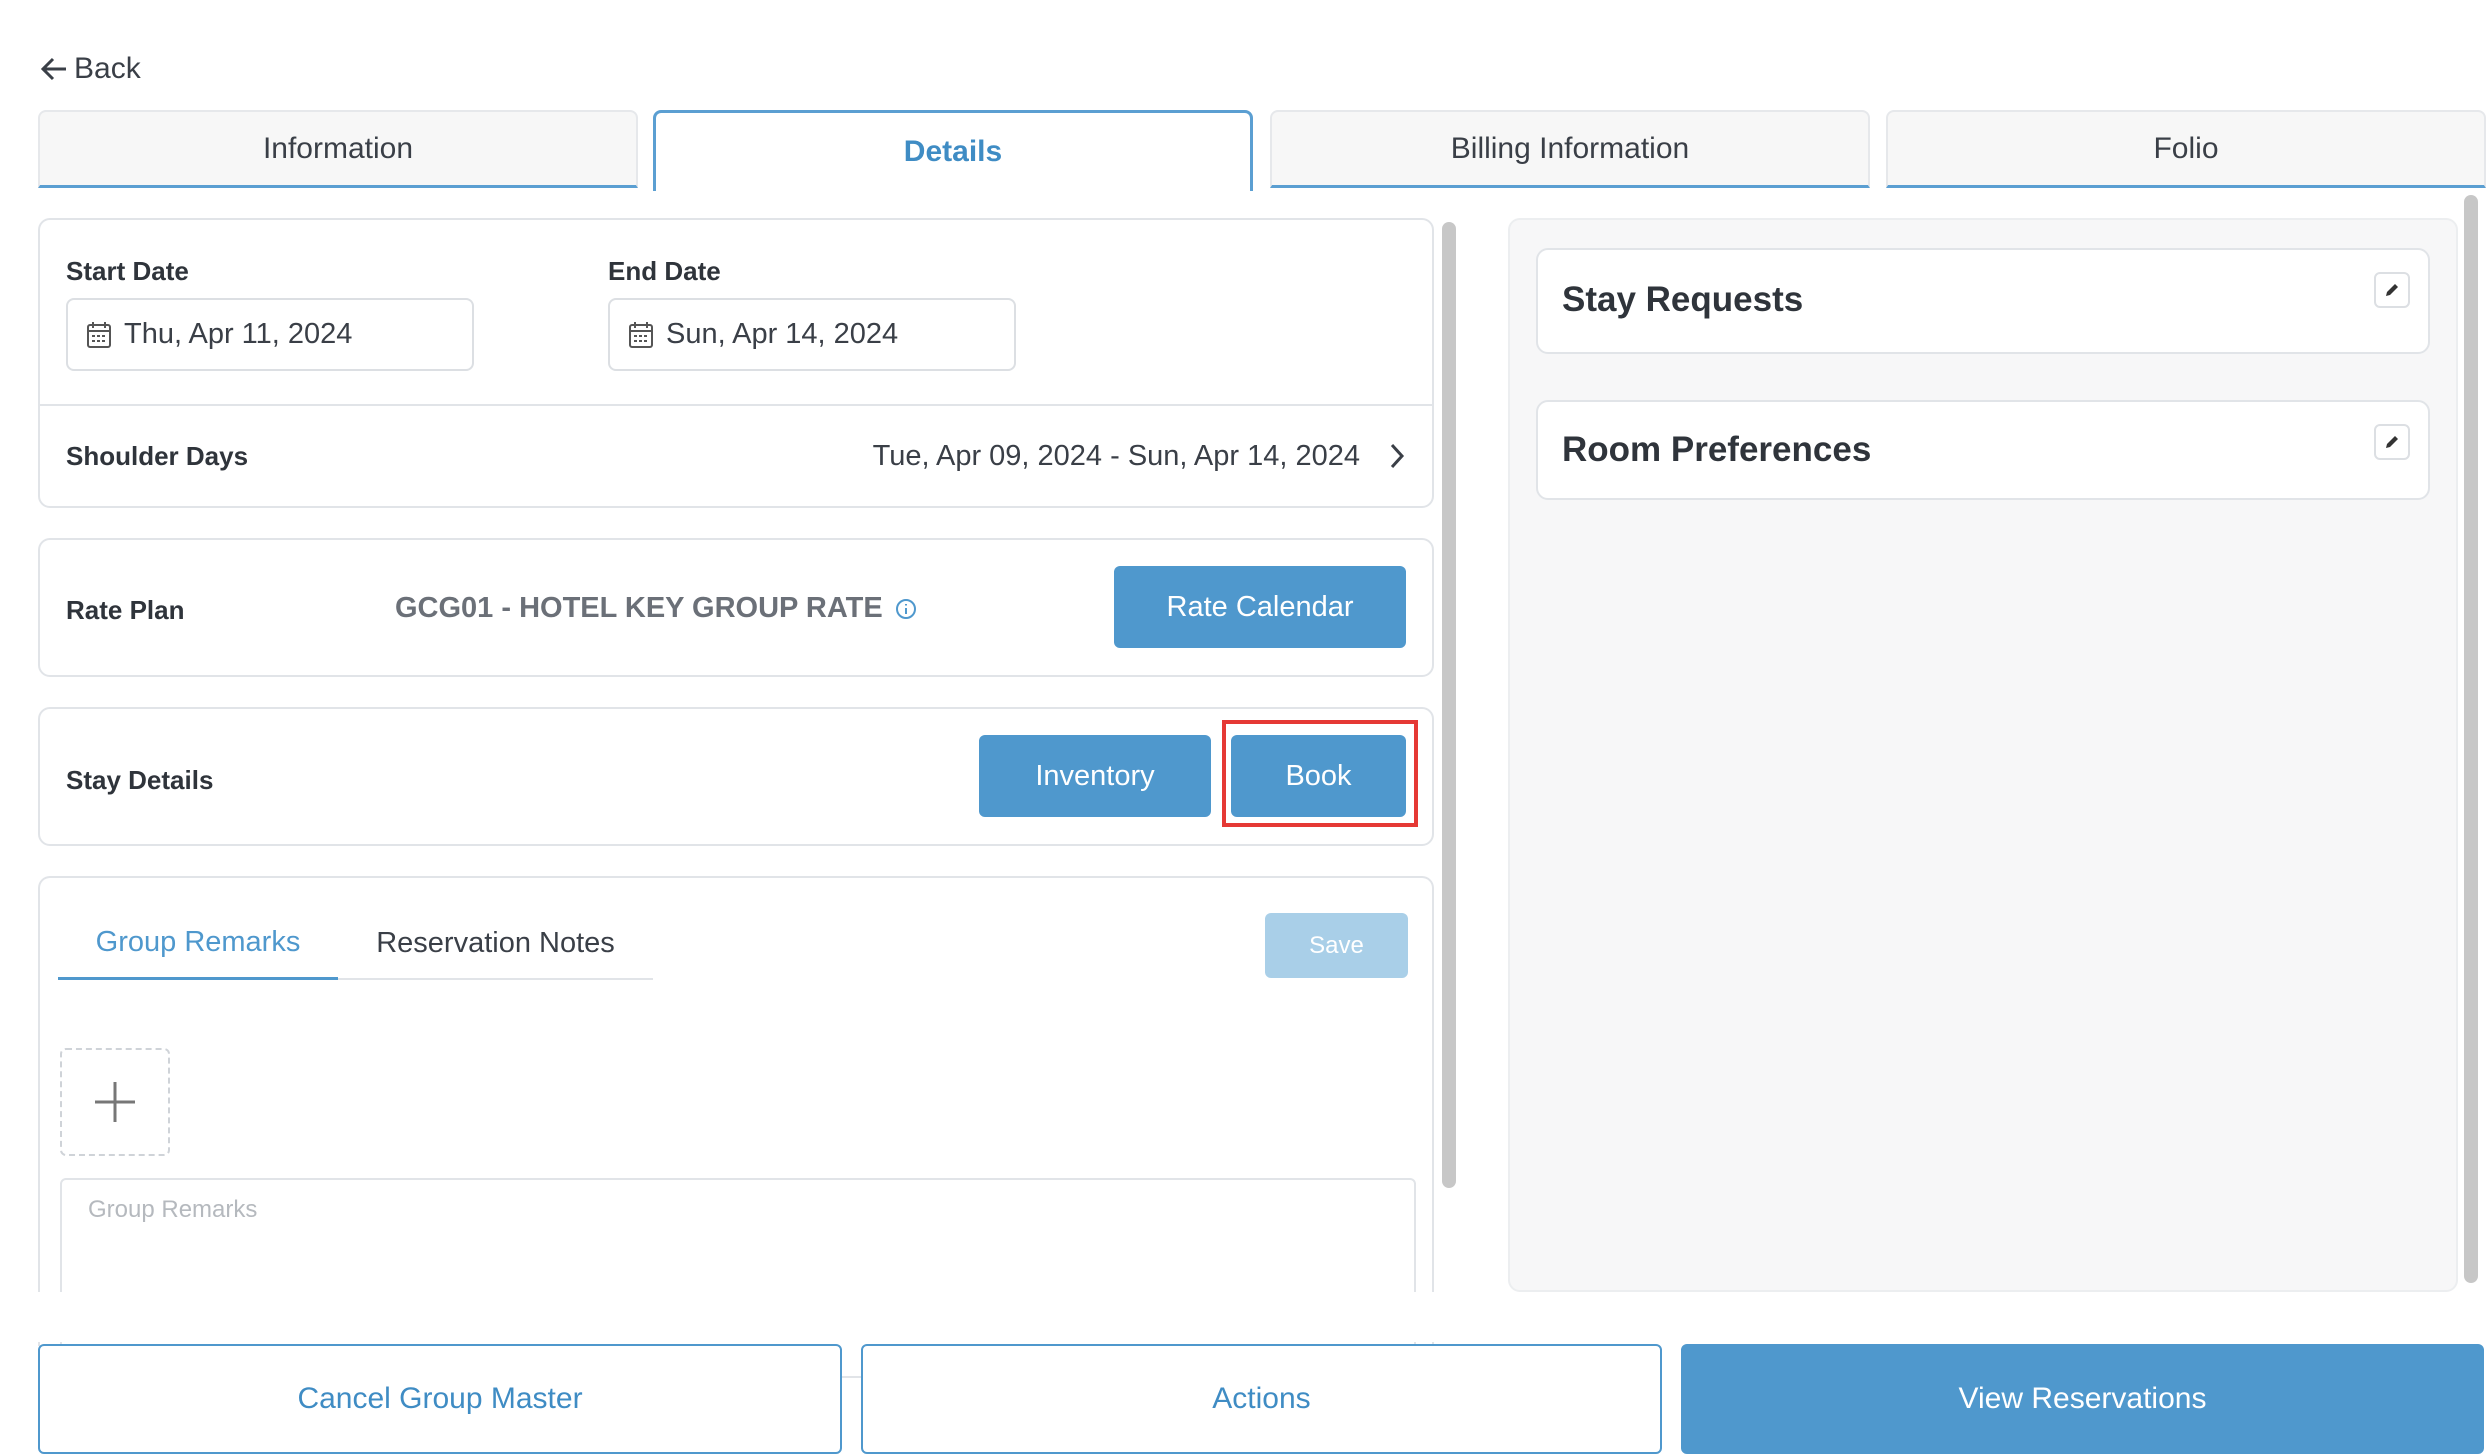  I want to click on tab-information: Information, so click(338, 149).